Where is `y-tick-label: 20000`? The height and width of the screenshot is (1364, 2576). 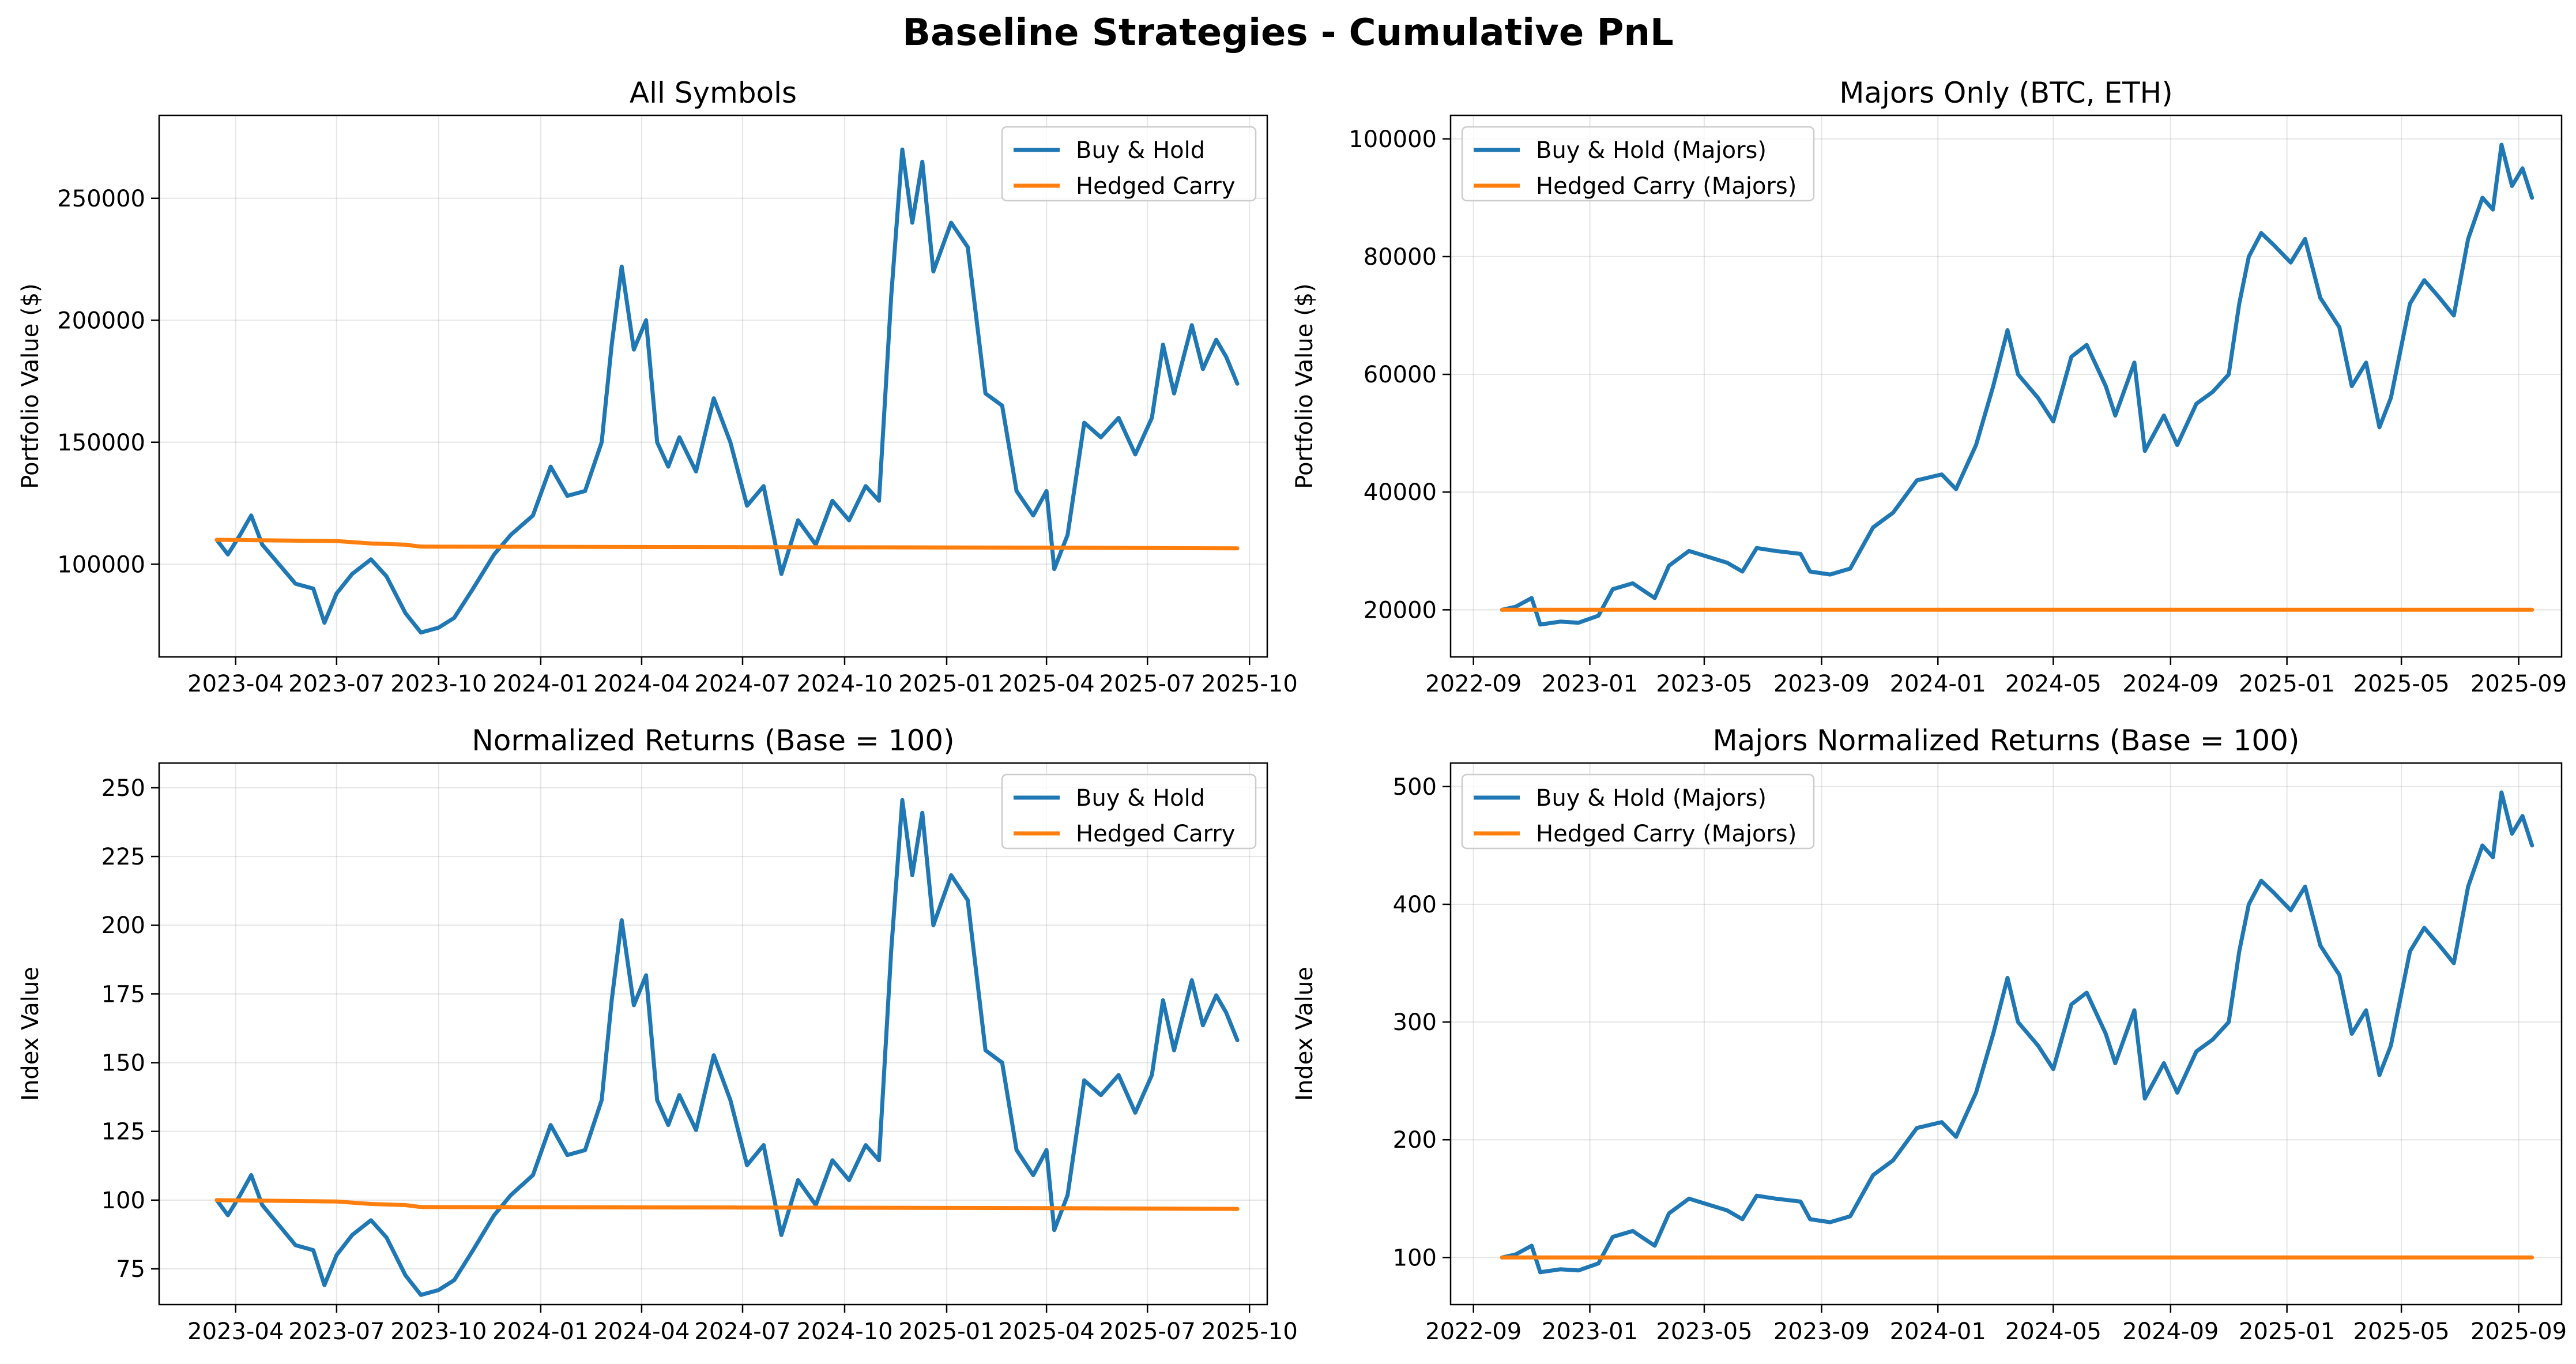 y-tick-label: 20000 is located at coordinates (1400, 610).